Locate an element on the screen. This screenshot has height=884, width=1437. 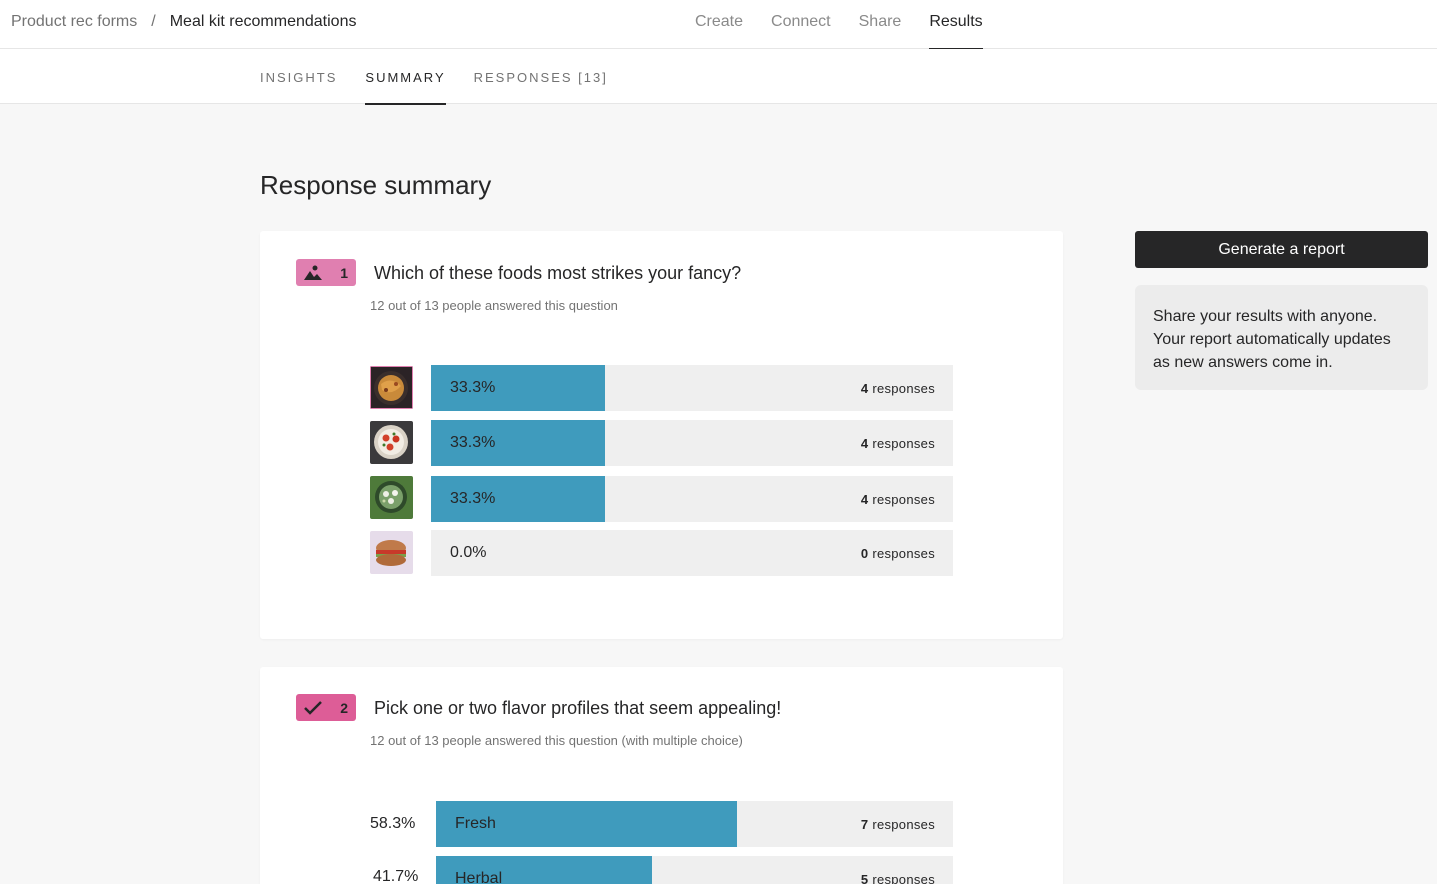
tab-share: Share is located at coordinates (880, 21).